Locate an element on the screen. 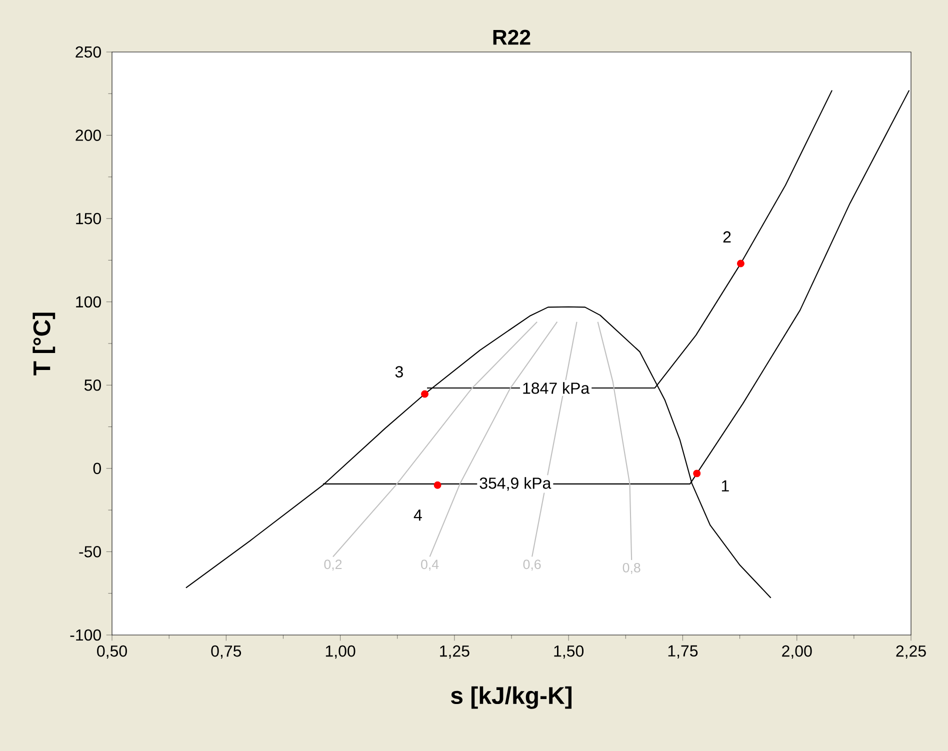 Image resolution: width=948 pixels, height=751 pixels. x-axis-title: s [kJ/kg-K] is located at coordinates (511, 697).